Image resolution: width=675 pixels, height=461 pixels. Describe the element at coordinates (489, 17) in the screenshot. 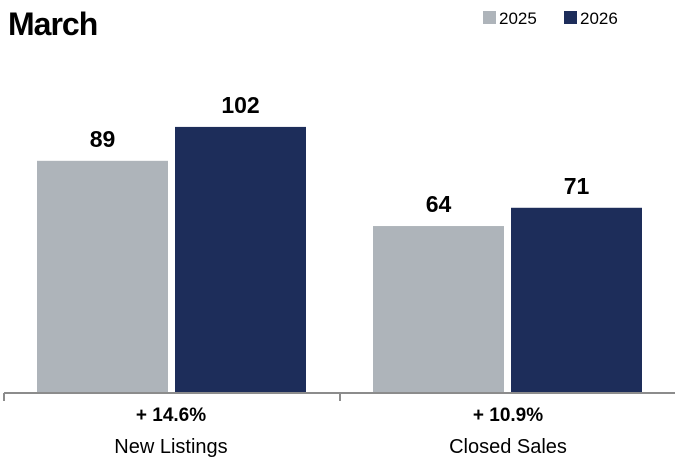

I see `legend-swatch-2025` at that location.